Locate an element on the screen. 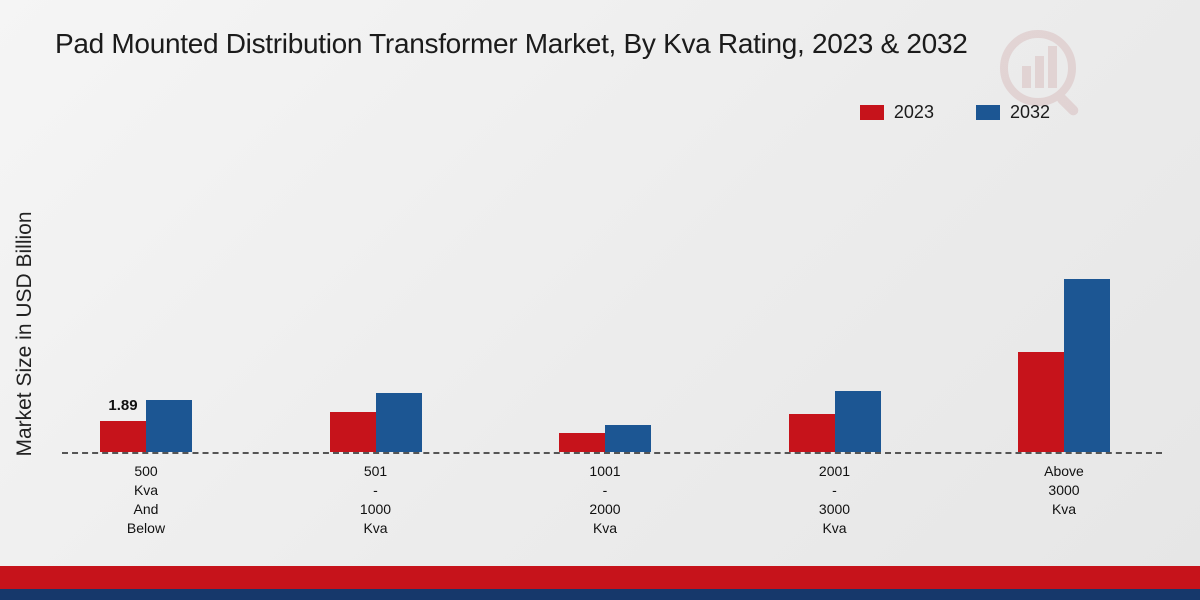  footer-red-stripe is located at coordinates (600, 577).